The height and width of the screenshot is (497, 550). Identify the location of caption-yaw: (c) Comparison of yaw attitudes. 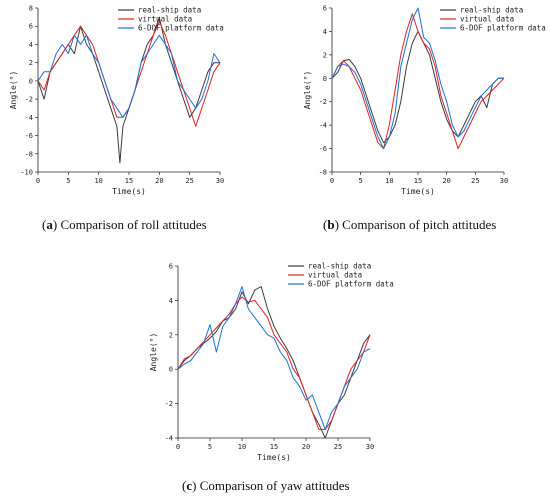
(266, 485).